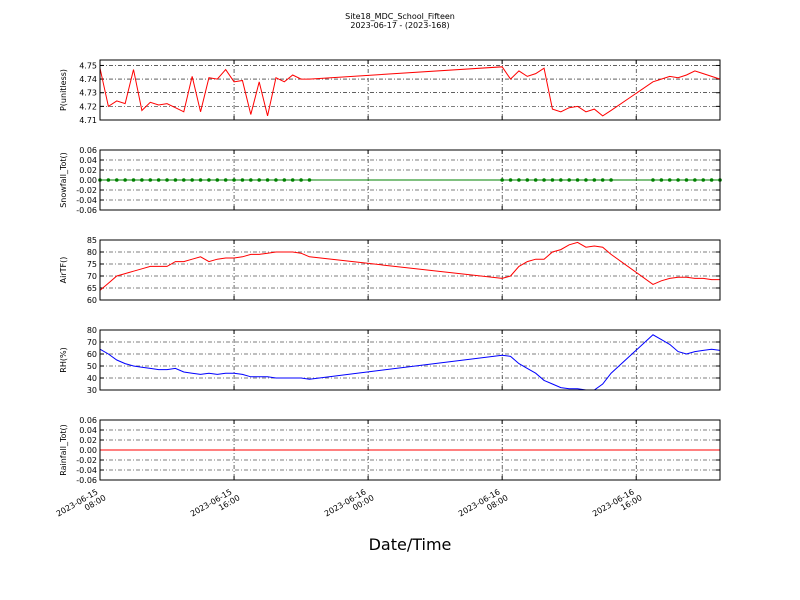  I want to click on y-tick-label: 4.71, so click(88, 120).